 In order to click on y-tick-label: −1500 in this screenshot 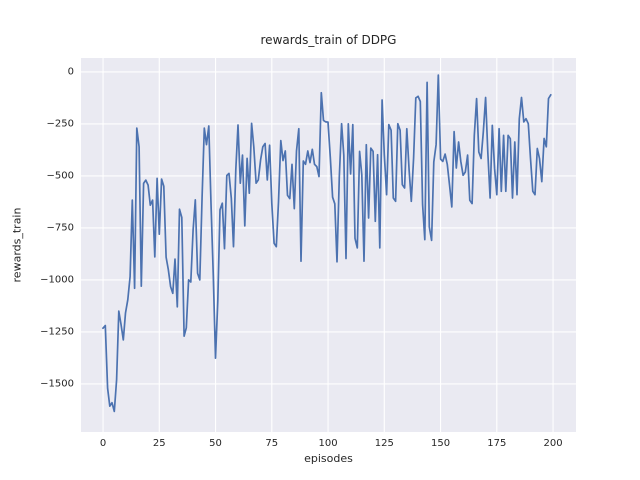, I will do `click(57, 384)`.